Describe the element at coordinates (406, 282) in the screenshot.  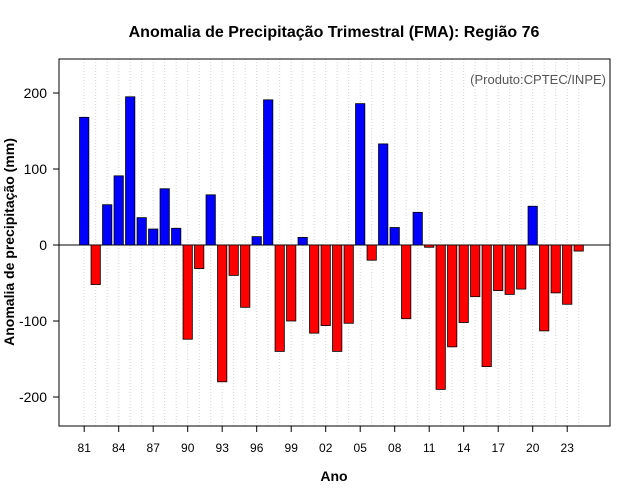
I see `bar-2009` at that location.